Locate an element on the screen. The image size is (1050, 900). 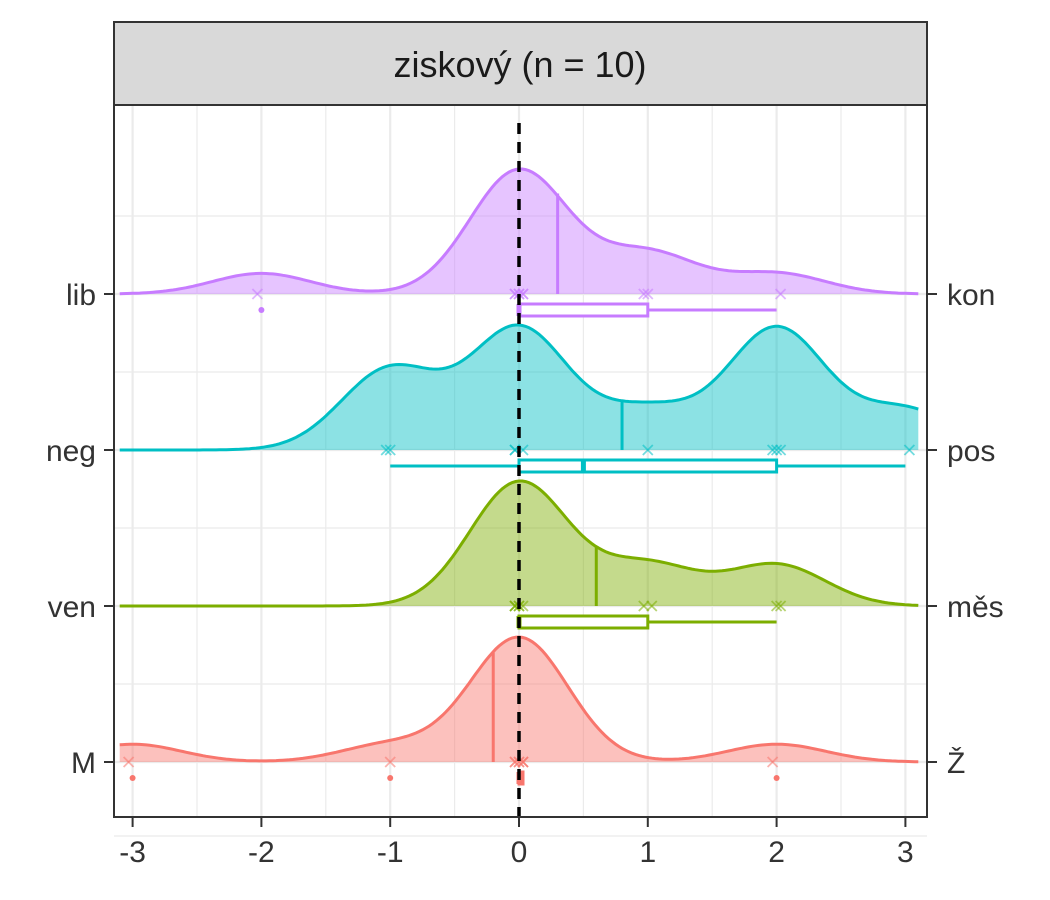
x-tick-label: -2 is located at coordinates (261, 852).